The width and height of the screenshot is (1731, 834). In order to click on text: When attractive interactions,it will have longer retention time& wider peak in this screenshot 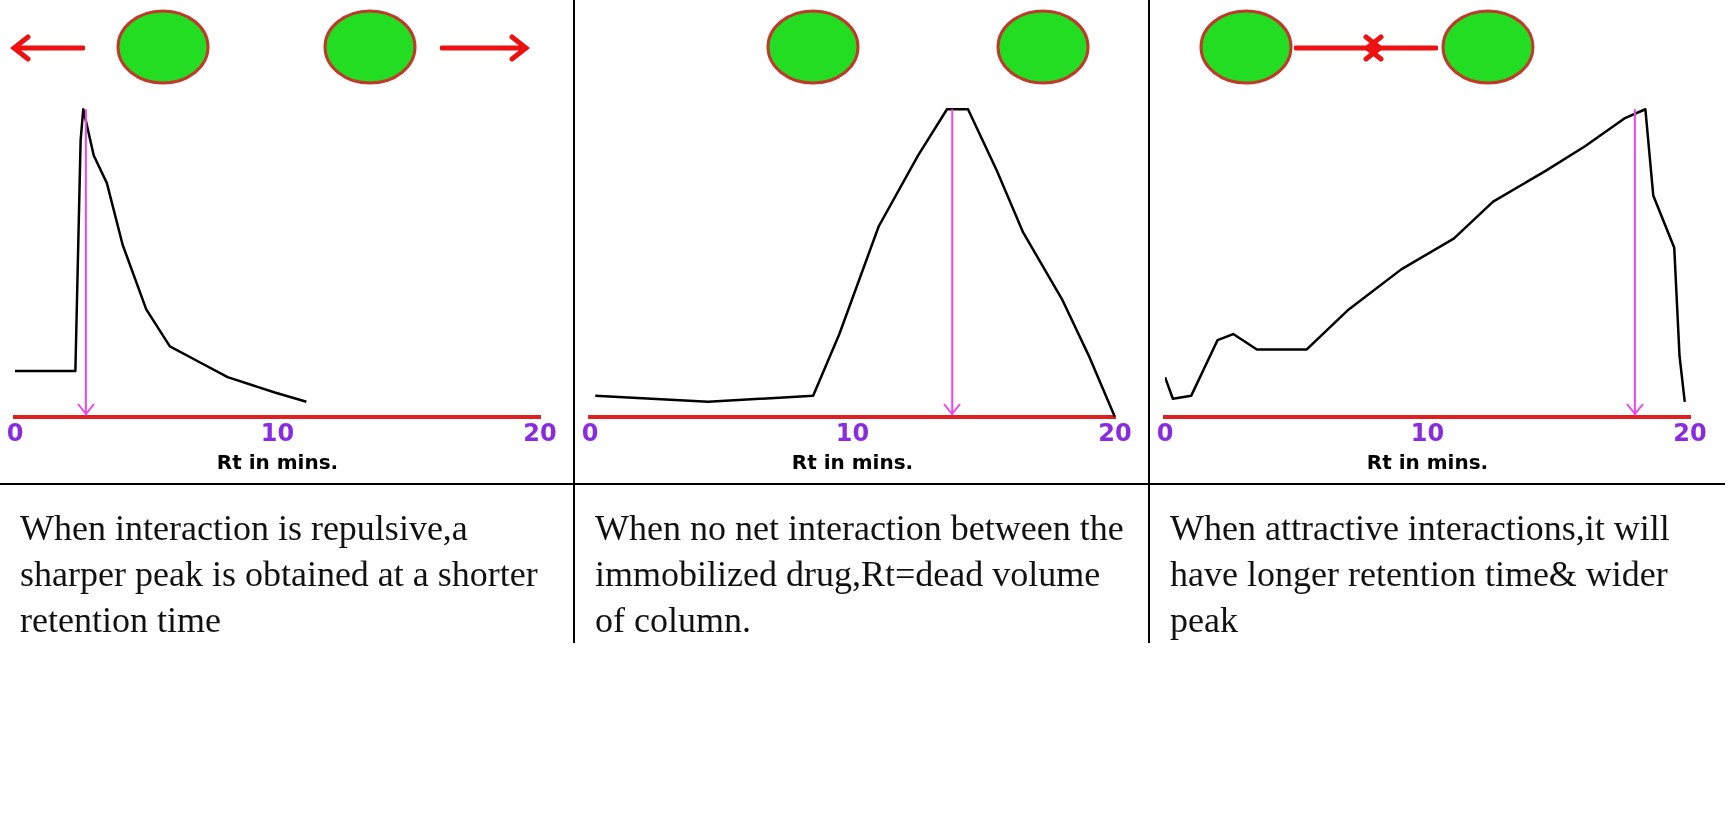, I will do `click(1420, 574)`.